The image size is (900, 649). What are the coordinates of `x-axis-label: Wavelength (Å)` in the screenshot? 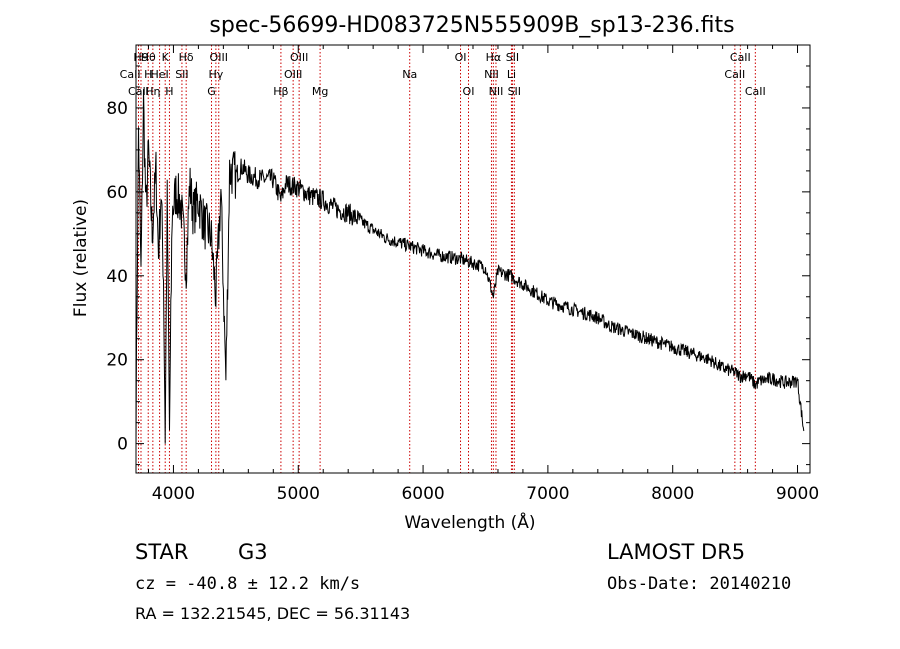 It's located at (469, 522).